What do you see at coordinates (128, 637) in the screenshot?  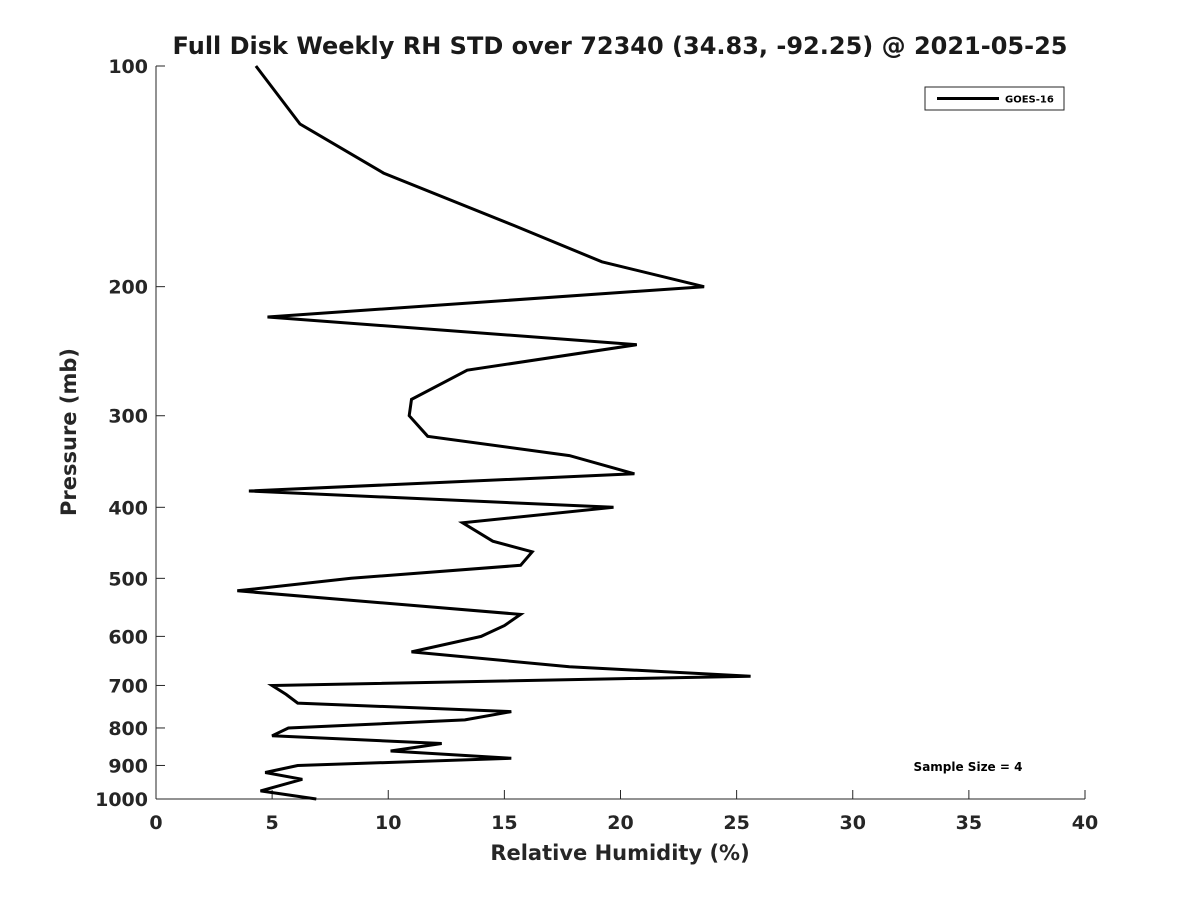 I see `y-tick-label: 600` at bounding box center [128, 637].